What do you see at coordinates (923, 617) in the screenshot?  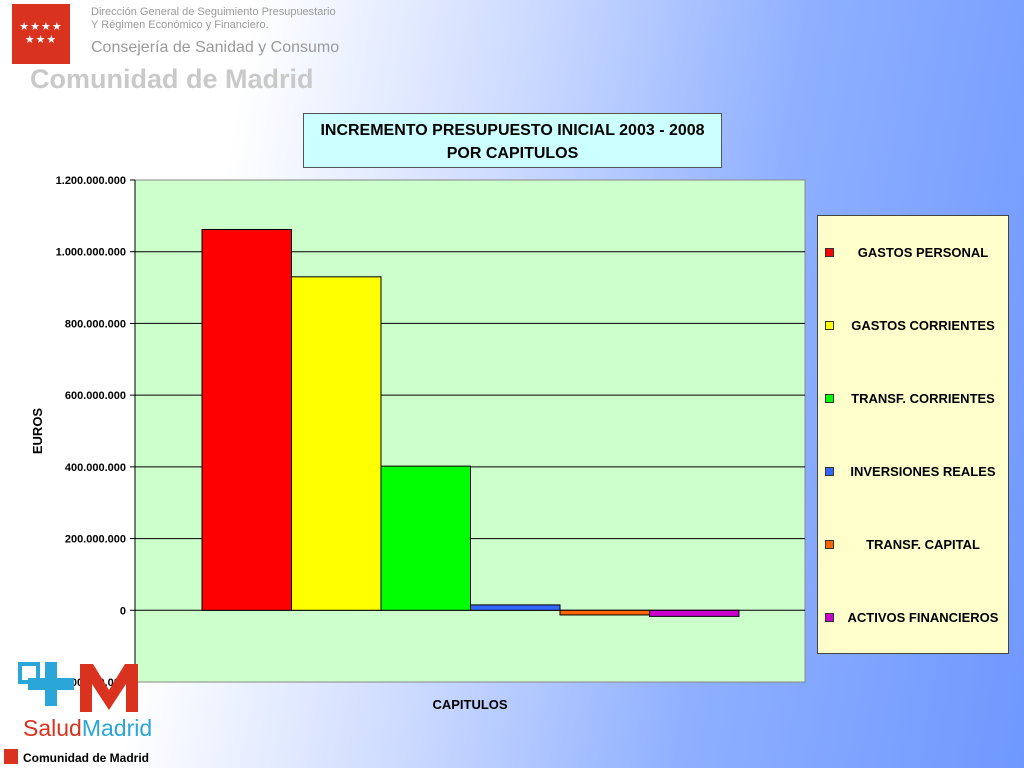 I see `legend-label: ACTIVOS FINANCIEROS` at bounding box center [923, 617].